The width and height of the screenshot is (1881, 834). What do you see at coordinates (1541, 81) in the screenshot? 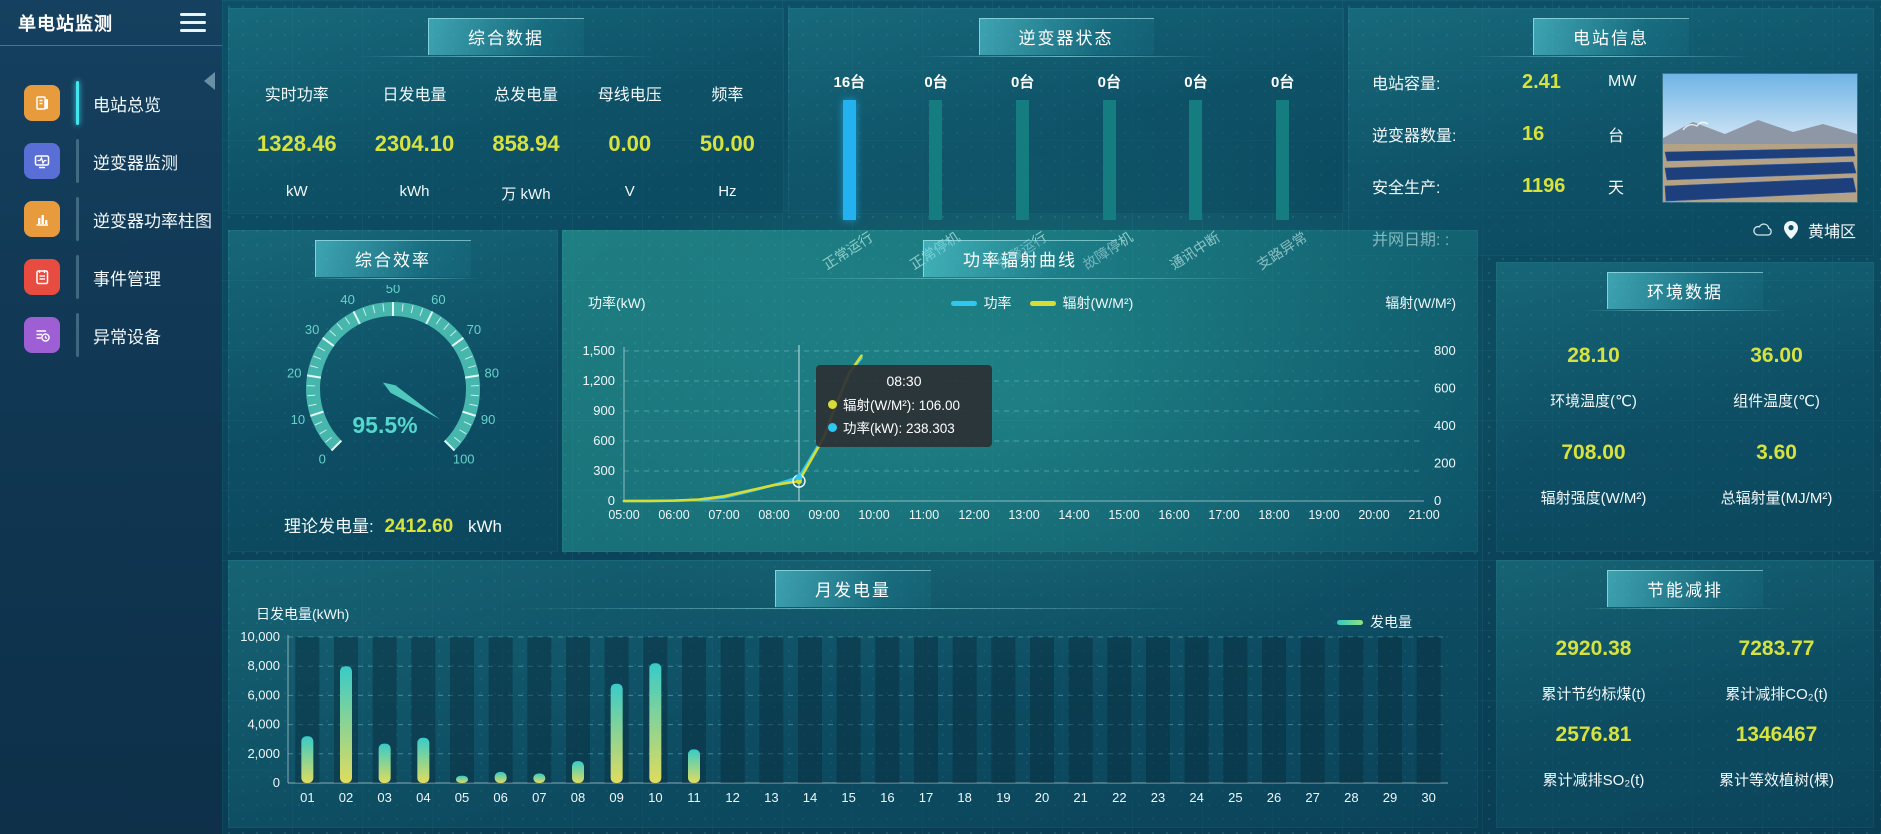
I see `station-info-value: 2.41` at bounding box center [1541, 81].